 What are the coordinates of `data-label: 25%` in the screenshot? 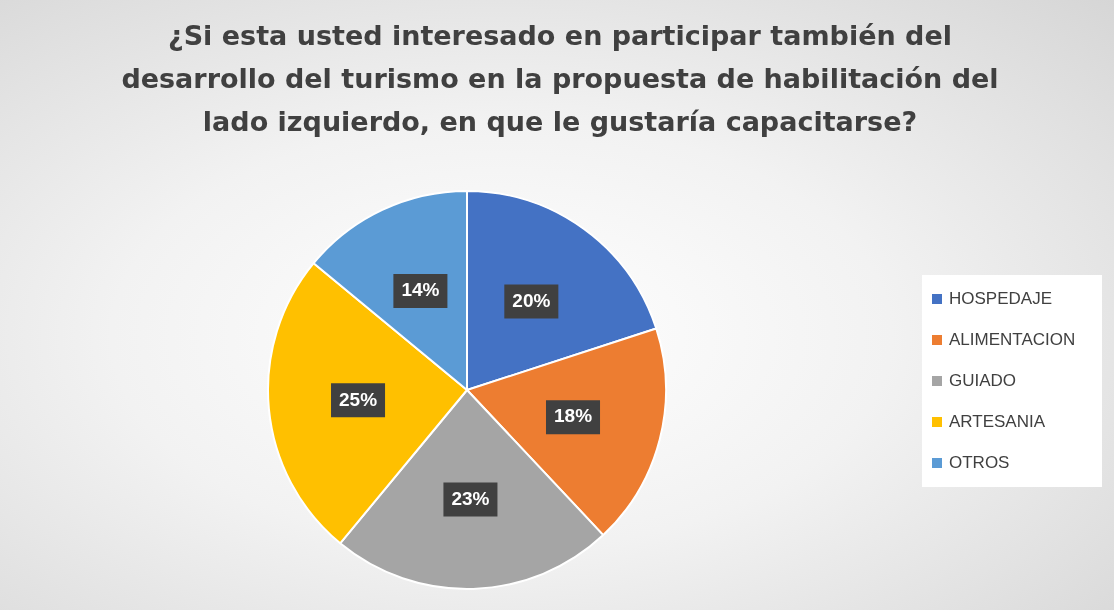 It's located at (358, 399).